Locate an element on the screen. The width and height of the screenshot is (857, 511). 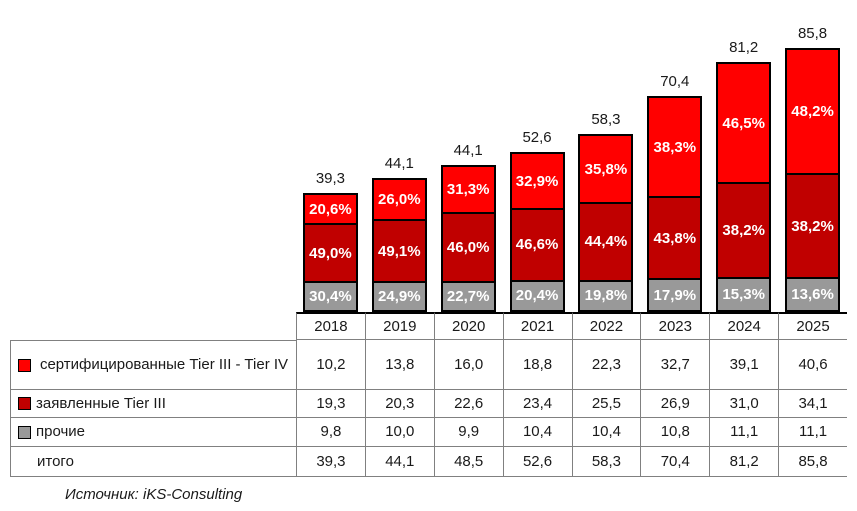
year-cell-2020: 2020 is located at coordinates (468, 326).